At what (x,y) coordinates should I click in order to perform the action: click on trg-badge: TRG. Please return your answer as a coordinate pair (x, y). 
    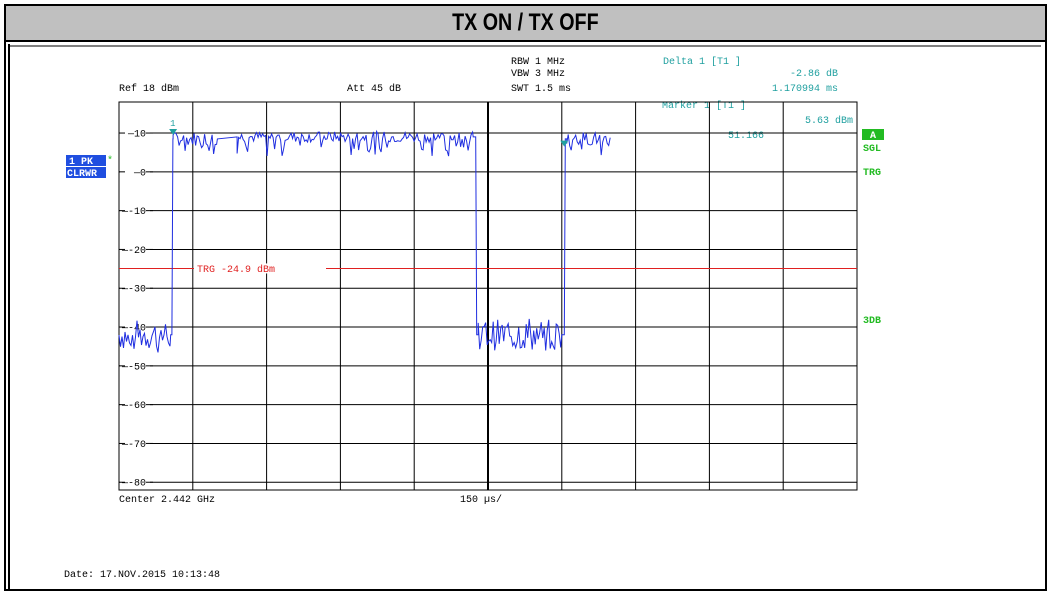
    Looking at the image, I should click on (872, 173).